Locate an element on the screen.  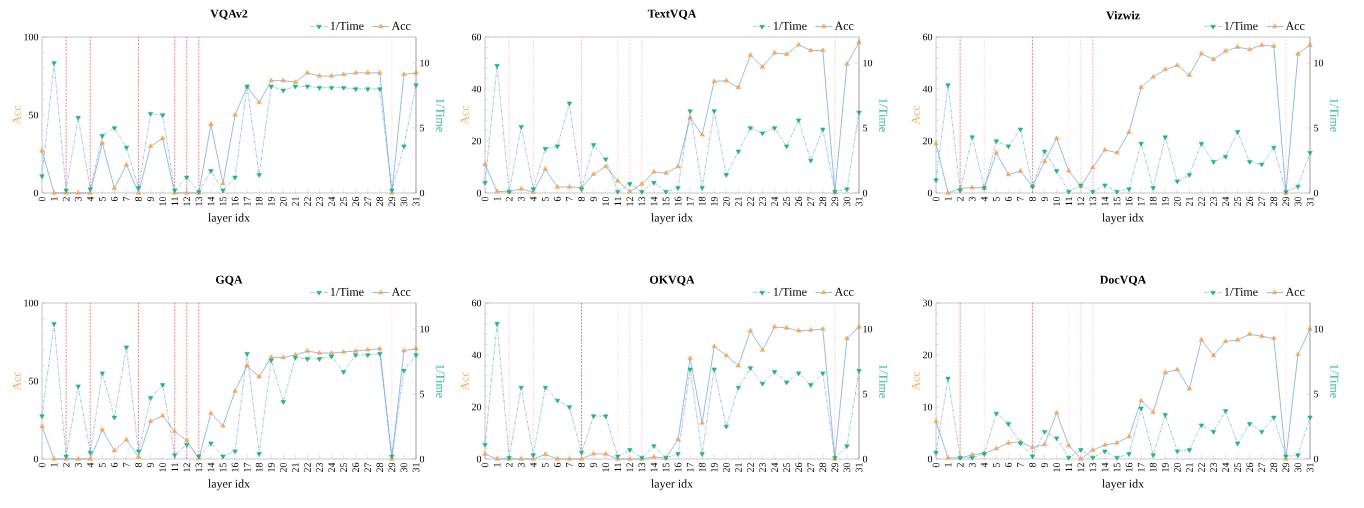
x-tick-label: 7 is located at coordinates (126, 464).